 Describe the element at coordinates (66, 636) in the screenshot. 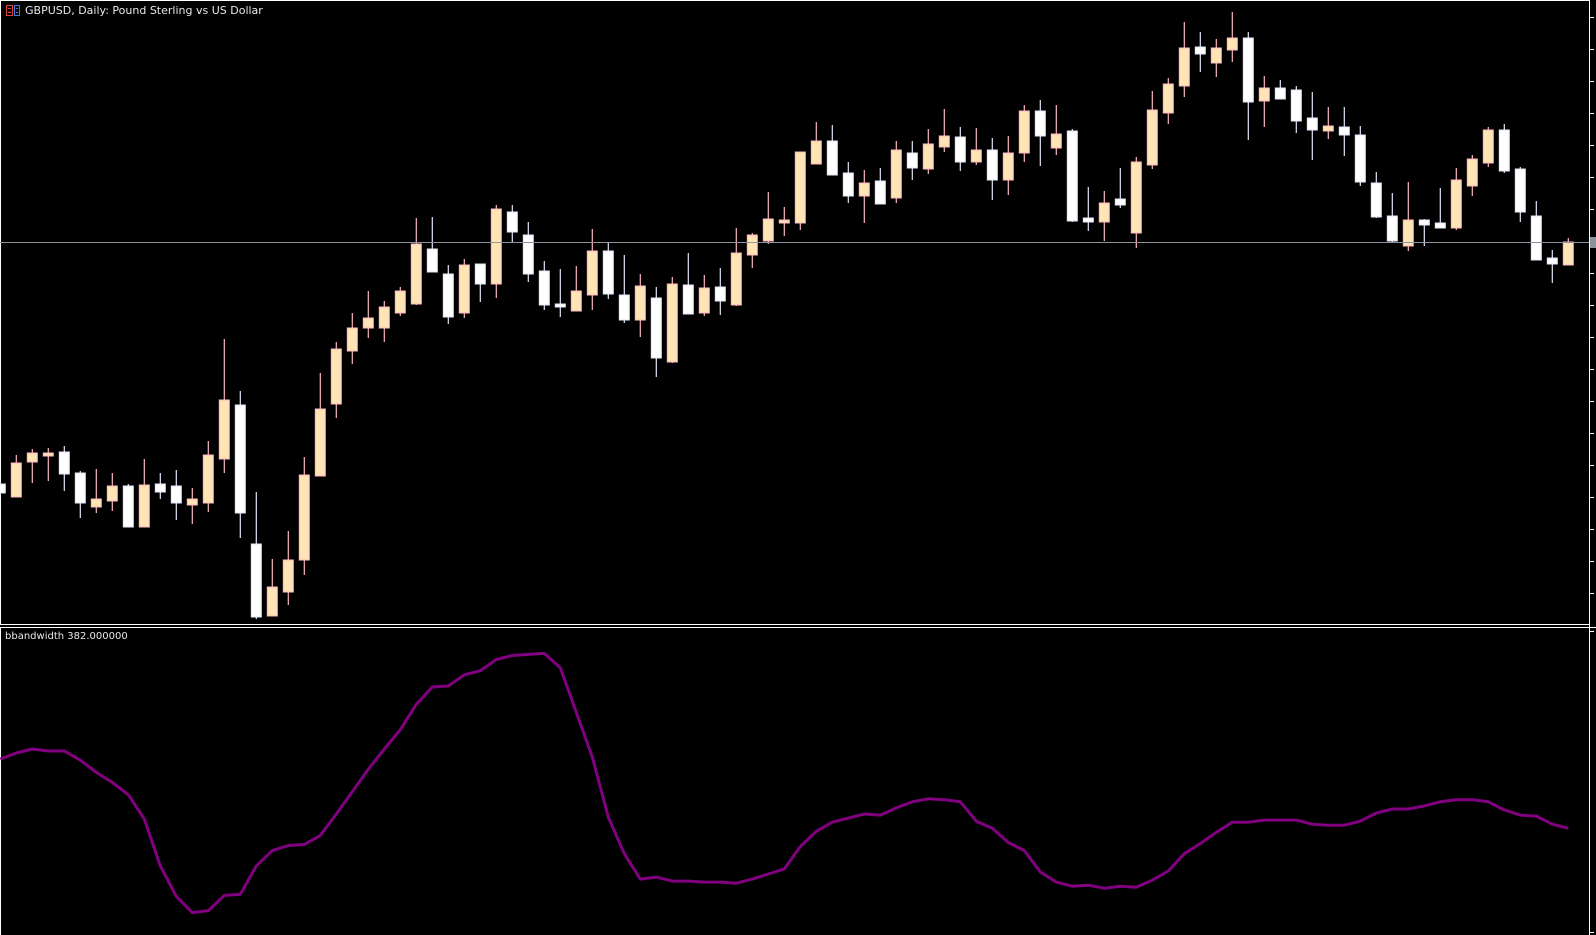

I see `indicator-label: bbandwidth 382.000000` at that location.